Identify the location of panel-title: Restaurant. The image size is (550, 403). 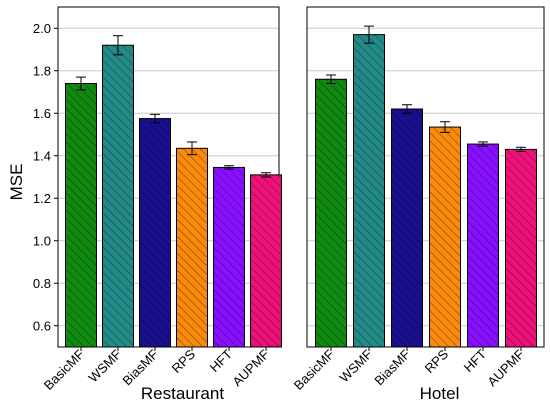
(182, 393).